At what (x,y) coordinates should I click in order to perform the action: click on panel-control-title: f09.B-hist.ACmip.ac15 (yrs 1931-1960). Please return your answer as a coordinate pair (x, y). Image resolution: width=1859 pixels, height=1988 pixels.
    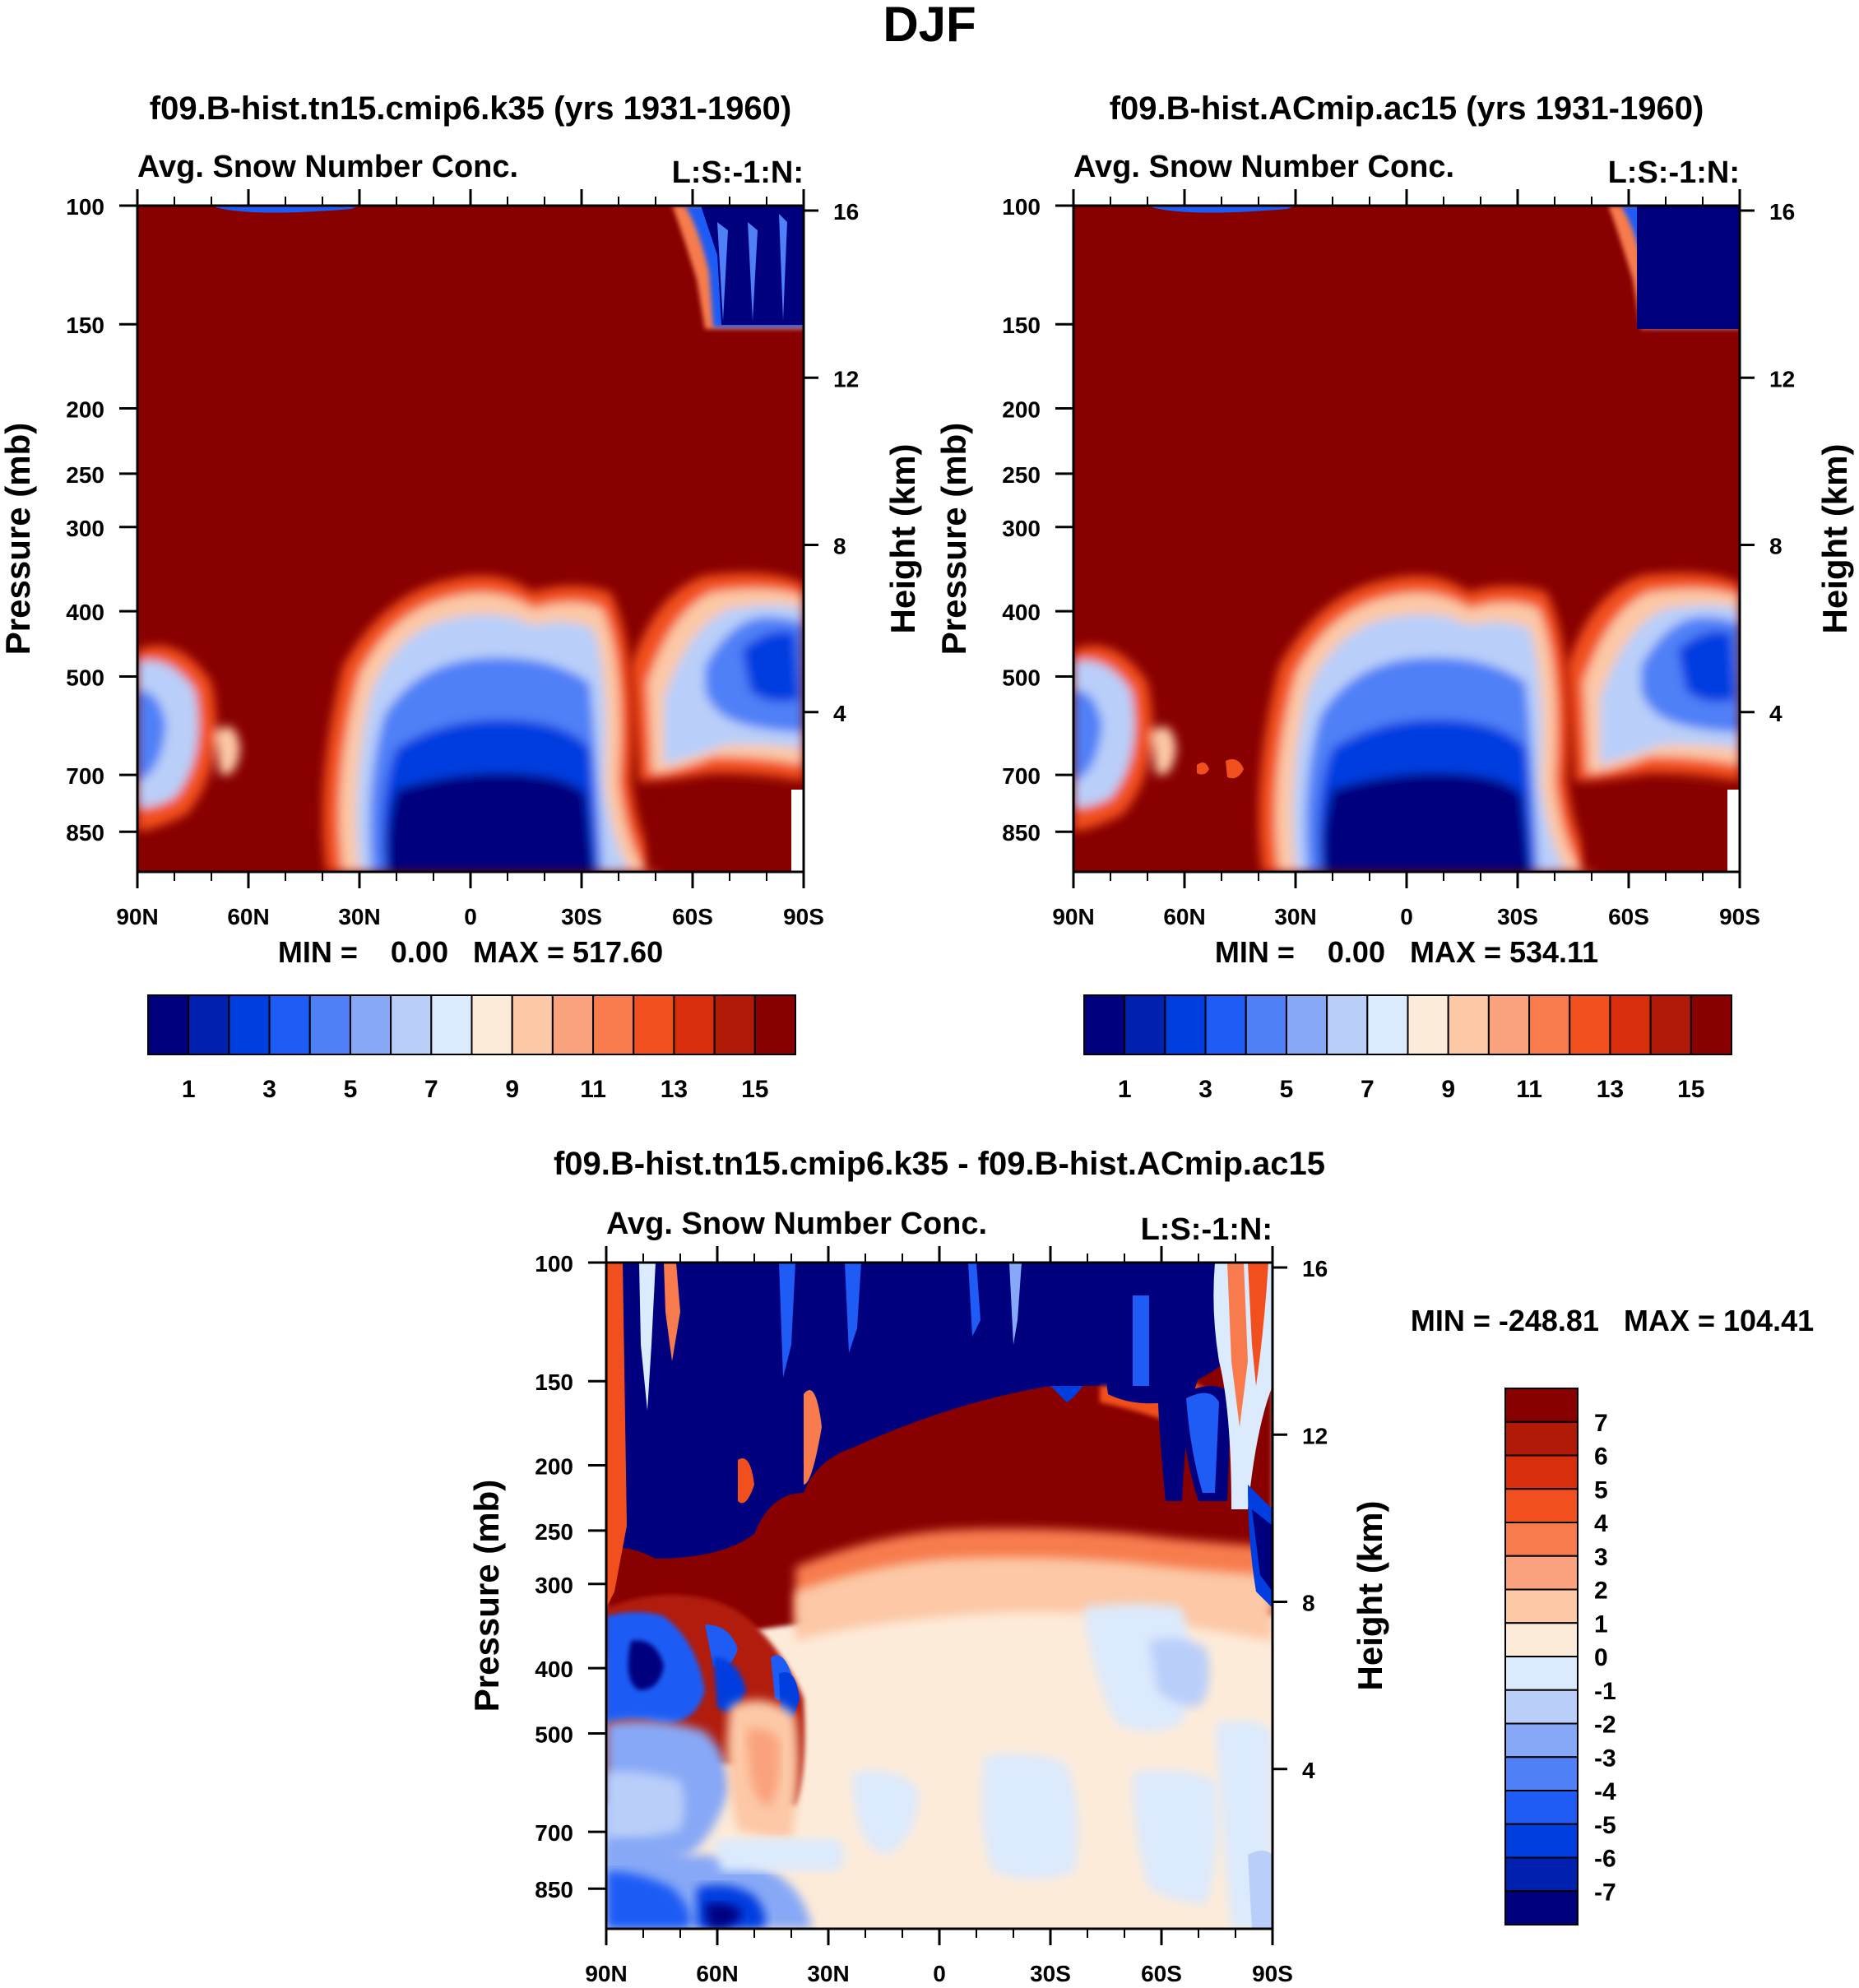
    Looking at the image, I should click on (1407, 109).